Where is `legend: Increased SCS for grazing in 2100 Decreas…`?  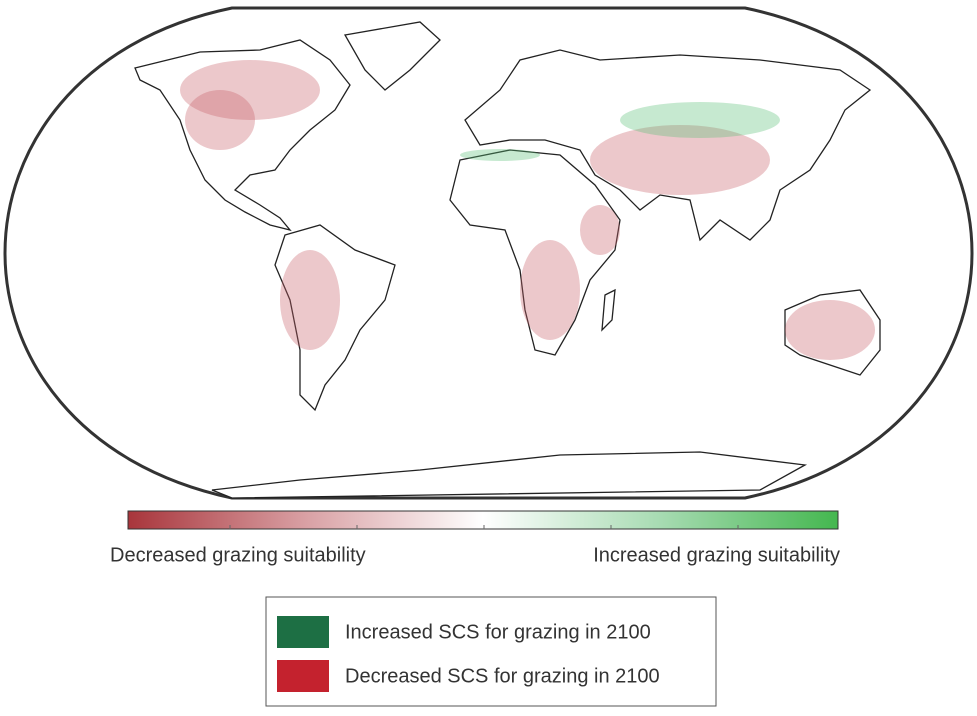 legend: Increased SCS for grazing in 2100 Decreas… is located at coordinates (468, 654).